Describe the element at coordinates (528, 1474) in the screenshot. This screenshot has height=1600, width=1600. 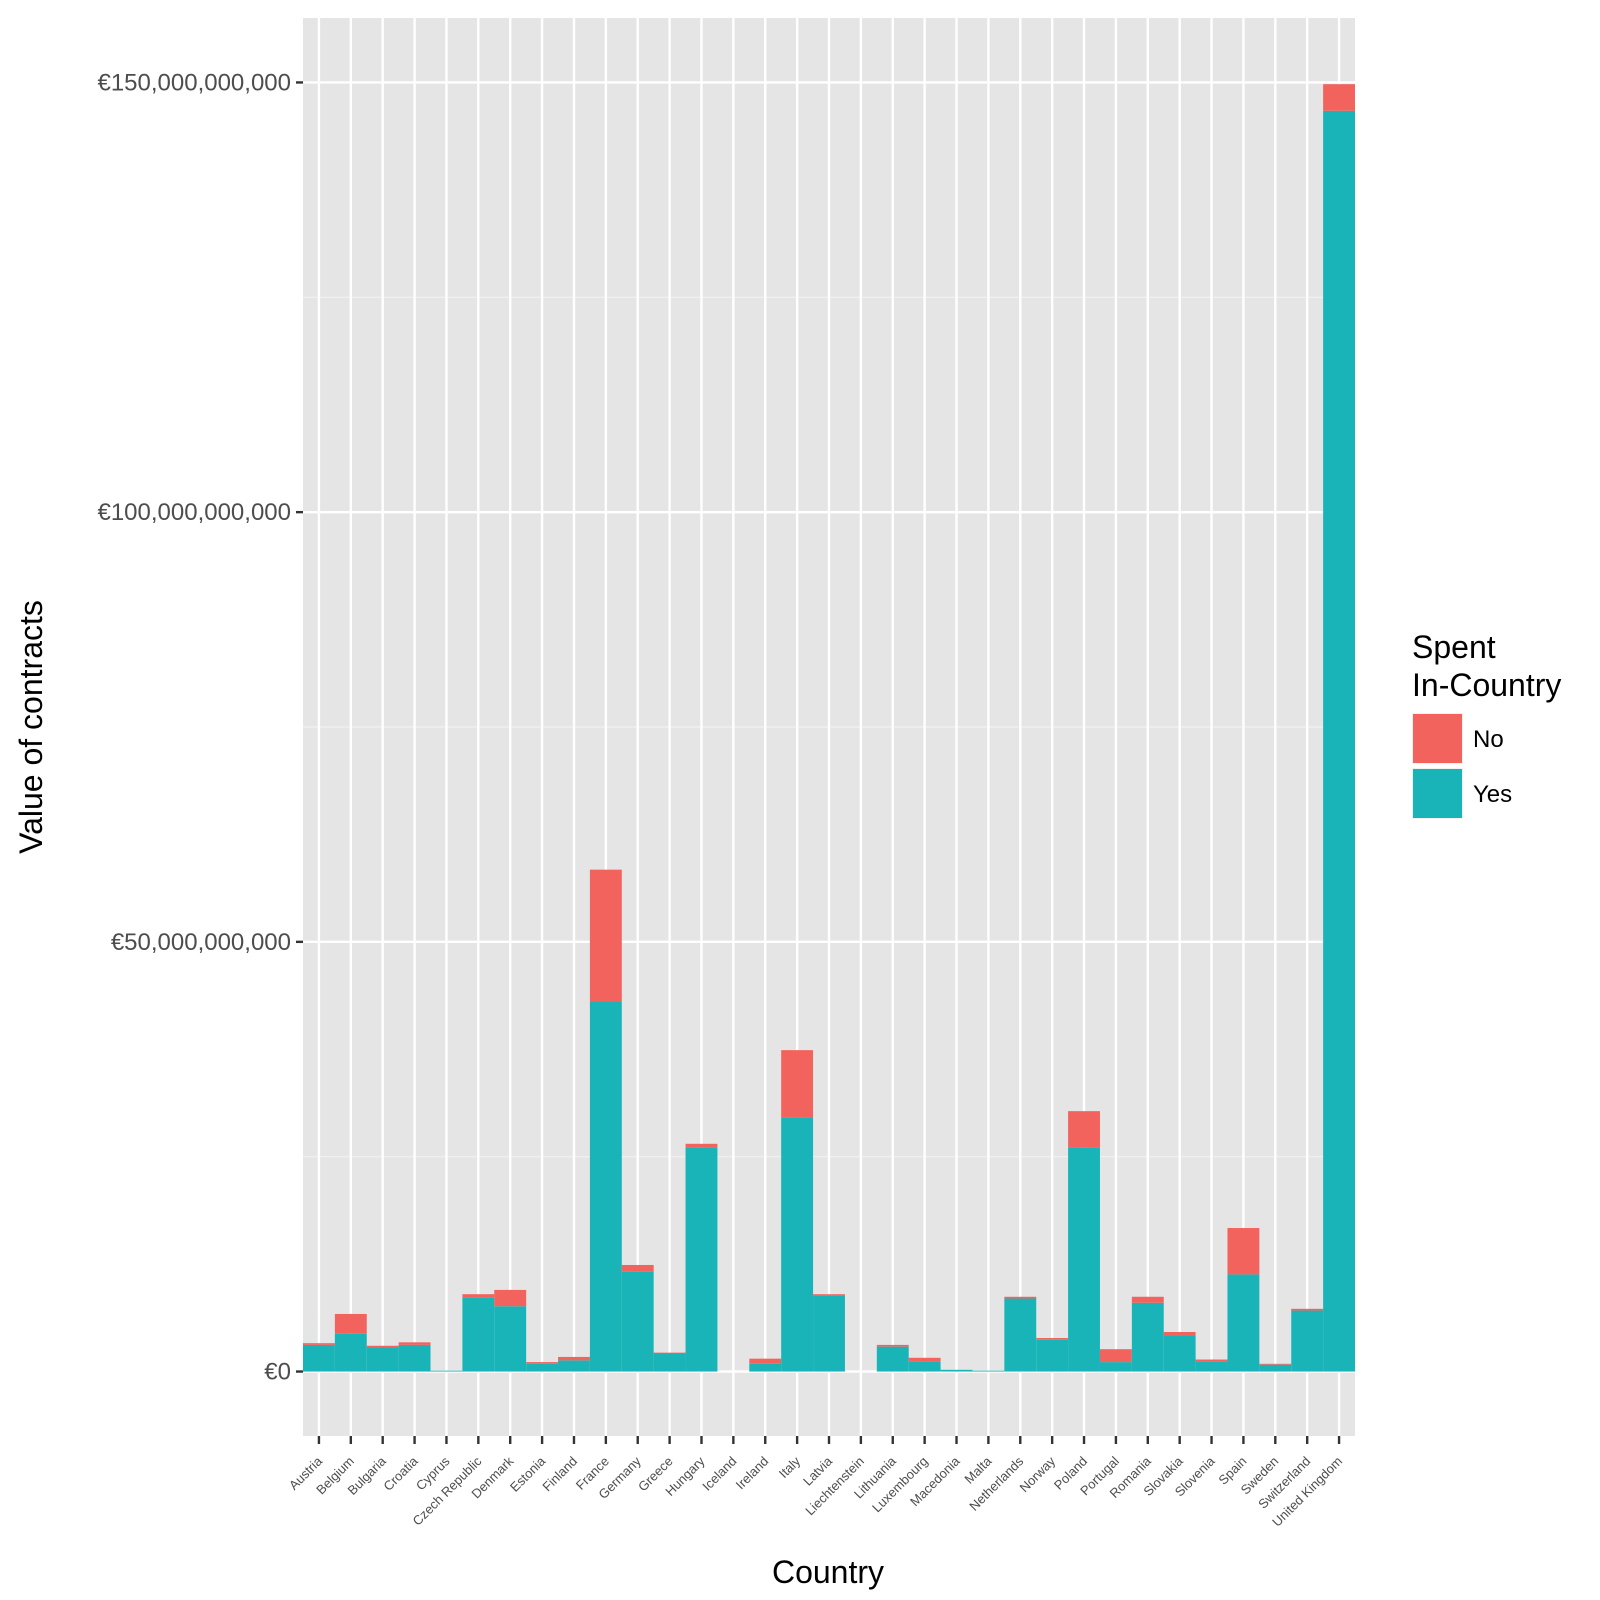
I see `x-tick-label: Estonia` at that location.